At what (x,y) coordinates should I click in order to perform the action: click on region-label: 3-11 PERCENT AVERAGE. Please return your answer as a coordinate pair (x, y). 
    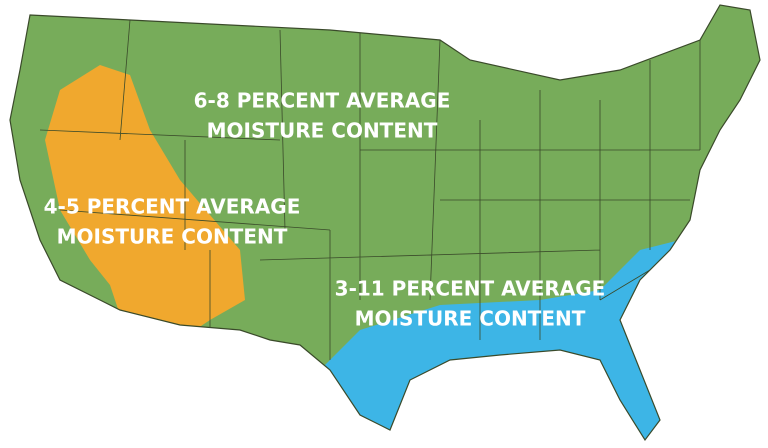
    Looking at the image, I should click on (470, 289).